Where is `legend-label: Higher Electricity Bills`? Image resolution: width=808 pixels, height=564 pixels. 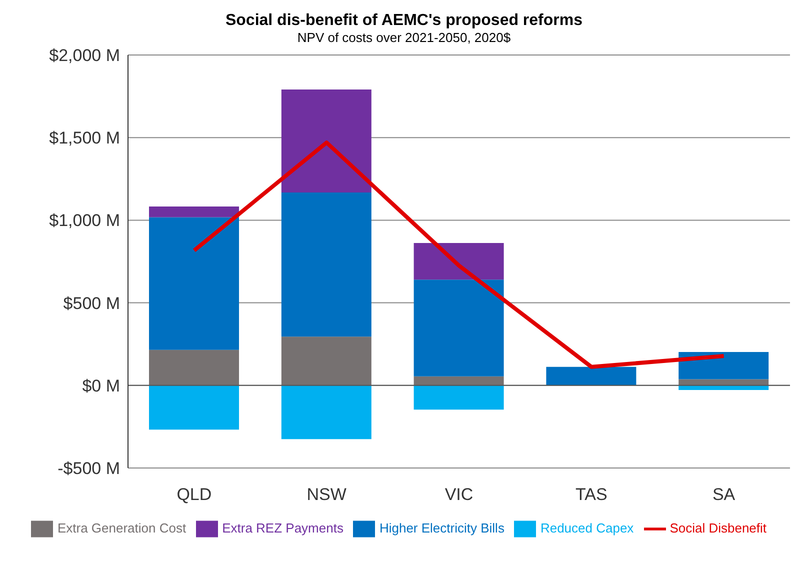 legend-label: Higher Electricity Bills is located at coordinates (441, 528).